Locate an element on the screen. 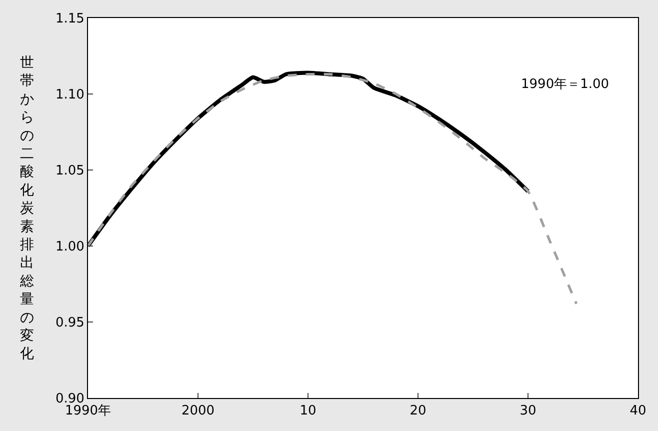 The width and height of the screenshot is (658, 431). y-tick-label: 1.00 is located at coordinates (69, 247).